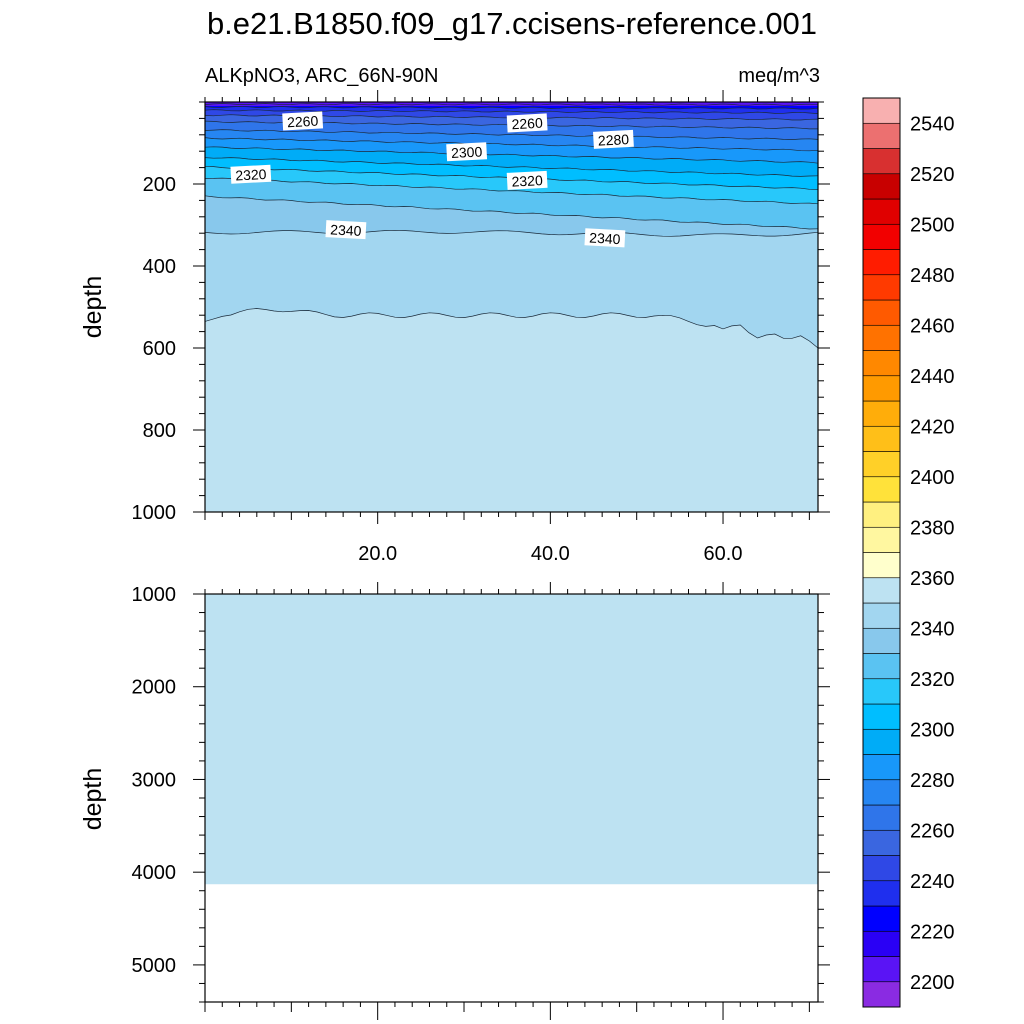  Describe the element at coordinates (932, 629) in the screenshot. I see `colorbar-label: 2340` at that location.